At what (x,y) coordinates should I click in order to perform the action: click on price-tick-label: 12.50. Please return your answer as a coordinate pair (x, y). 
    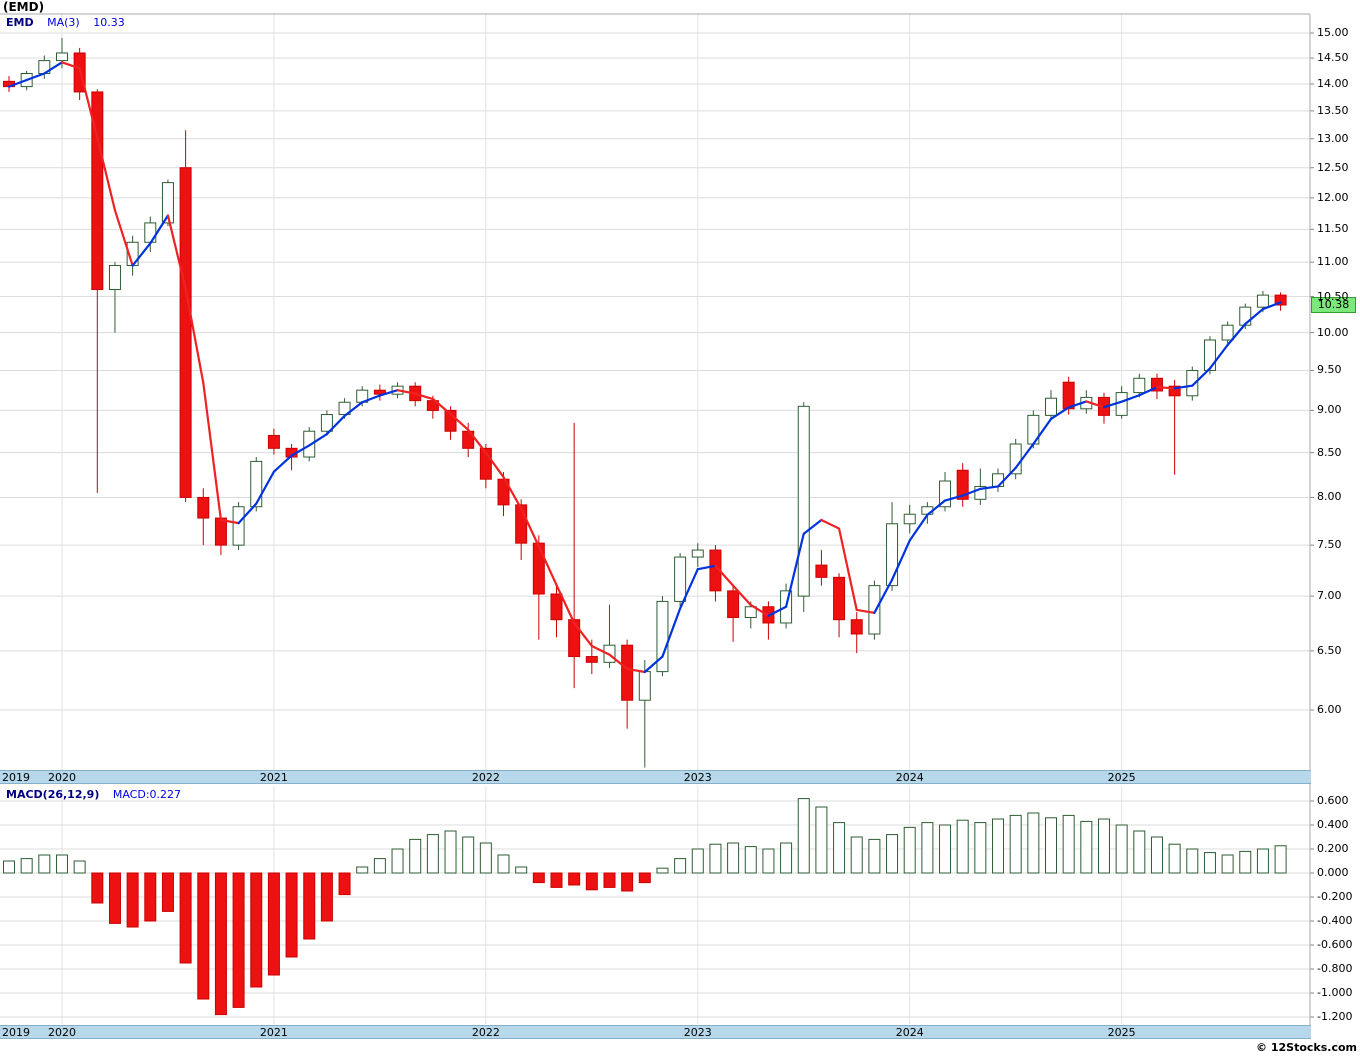
    Looking at the image, I should click on (1333, 167).